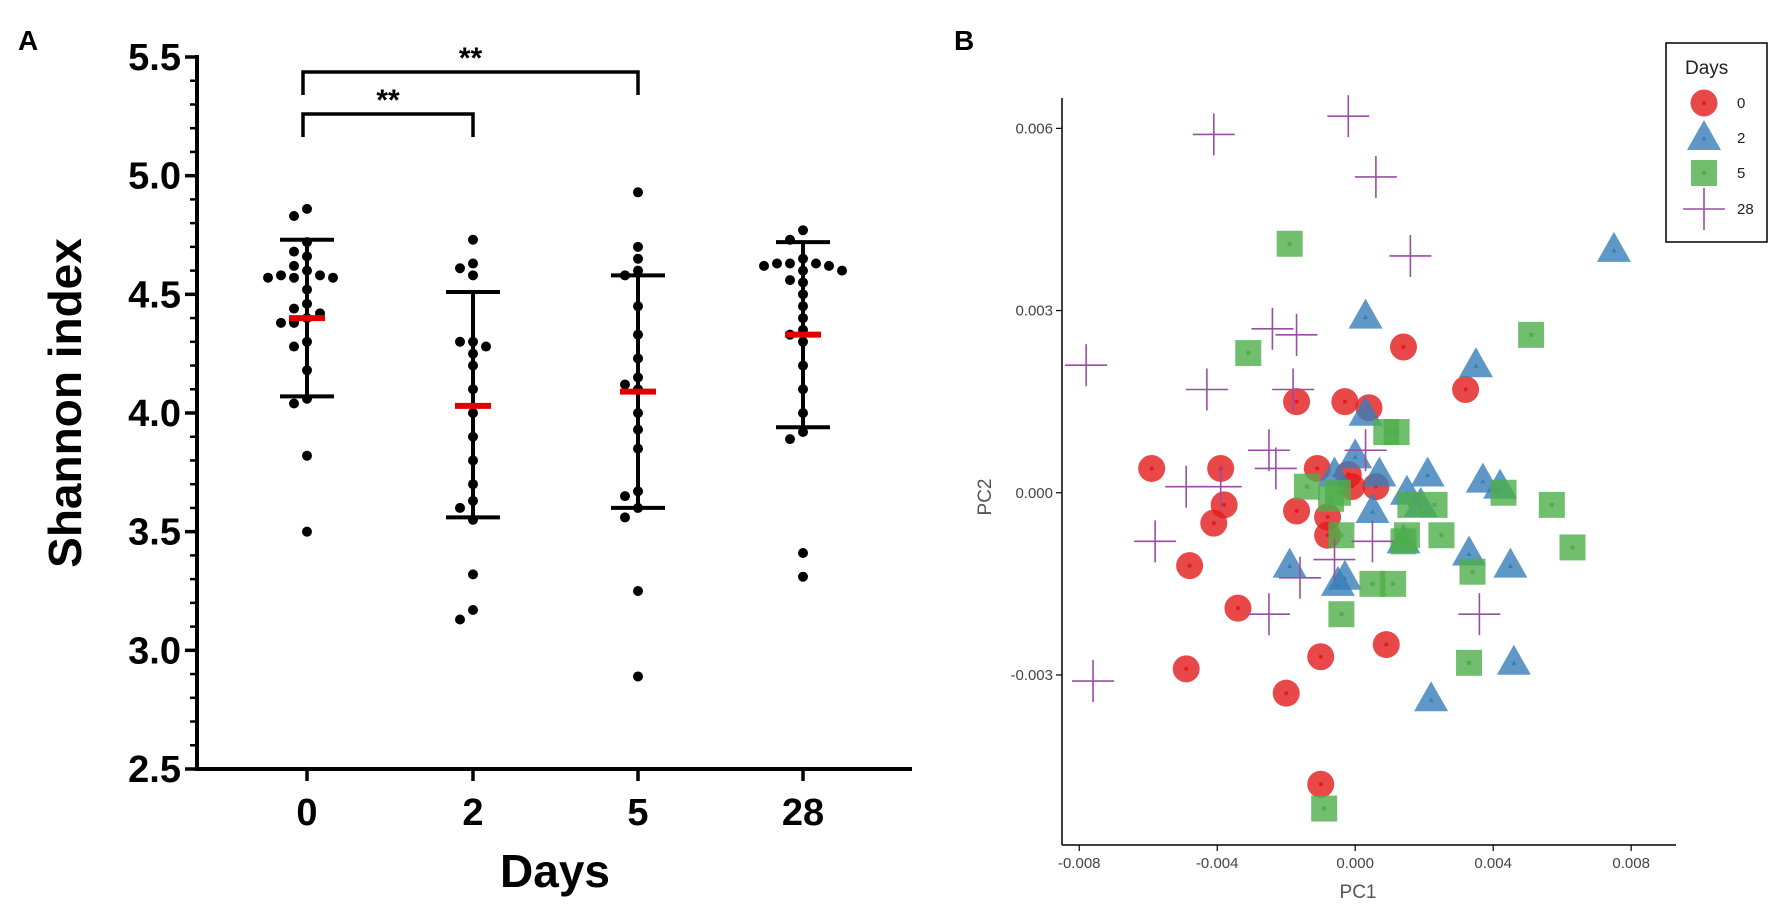 The image size is (1775, 904). Describe the element at coordinates (1358, 892) in the screenshot. I see `panel-b-x-axis-title: PC1` at that location.